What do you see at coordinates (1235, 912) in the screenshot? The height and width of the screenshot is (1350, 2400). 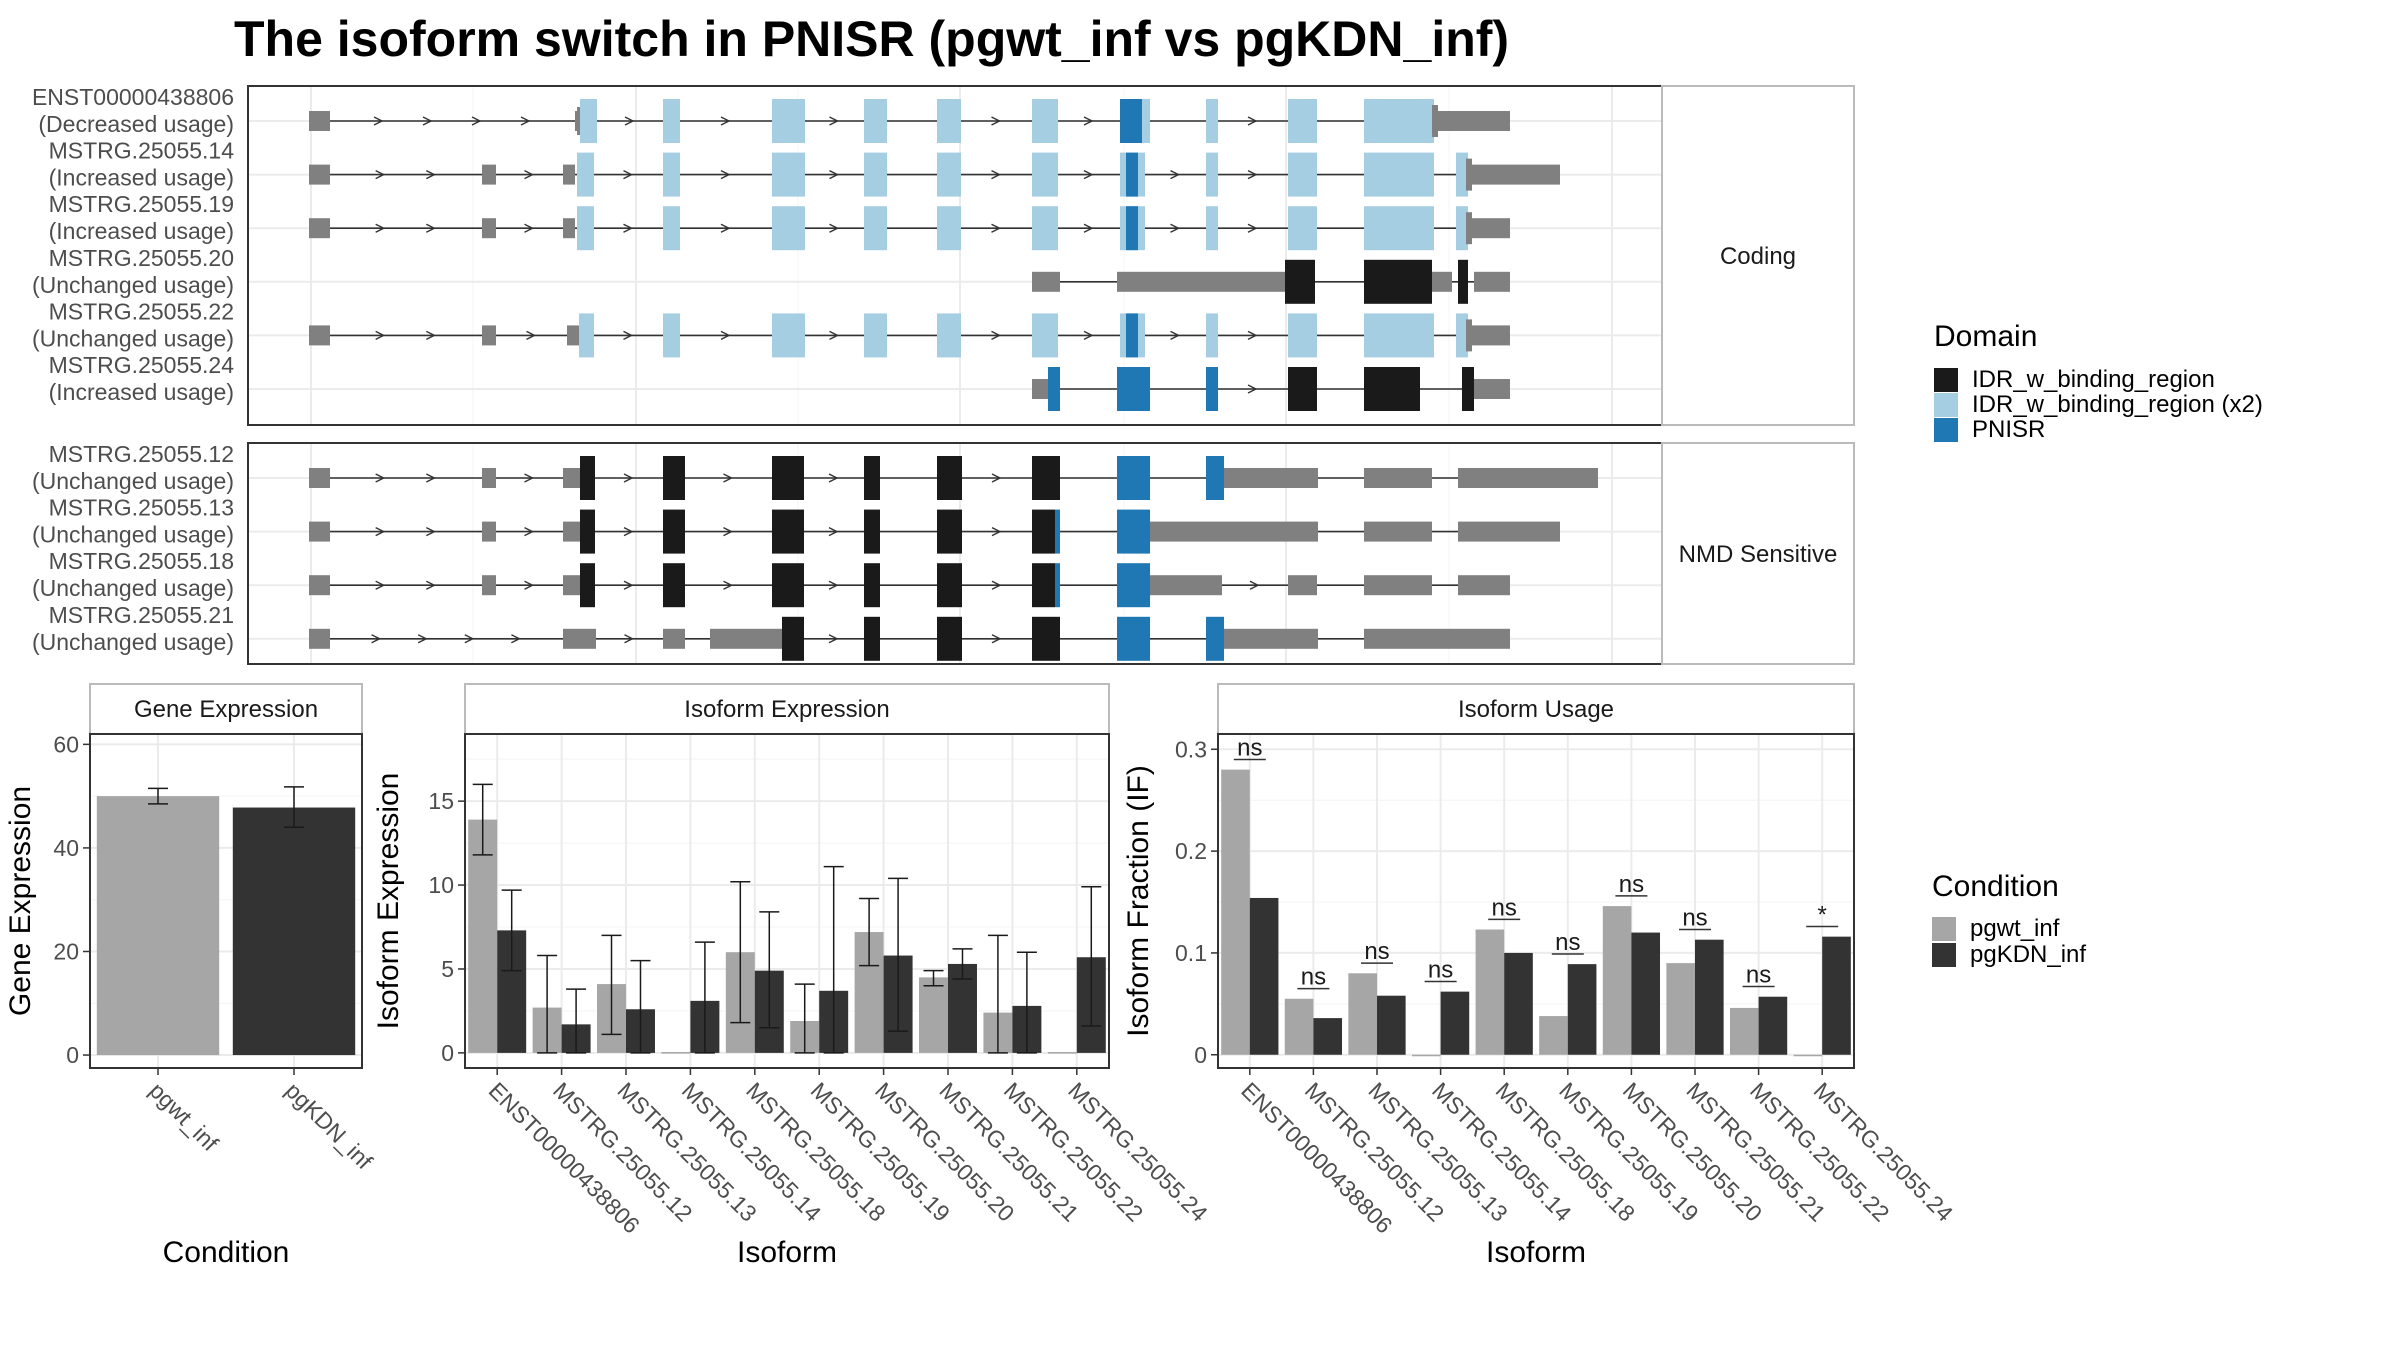 I see `bar-enst00000438806-pgwt-inf` at bounding box center [1235, 912].